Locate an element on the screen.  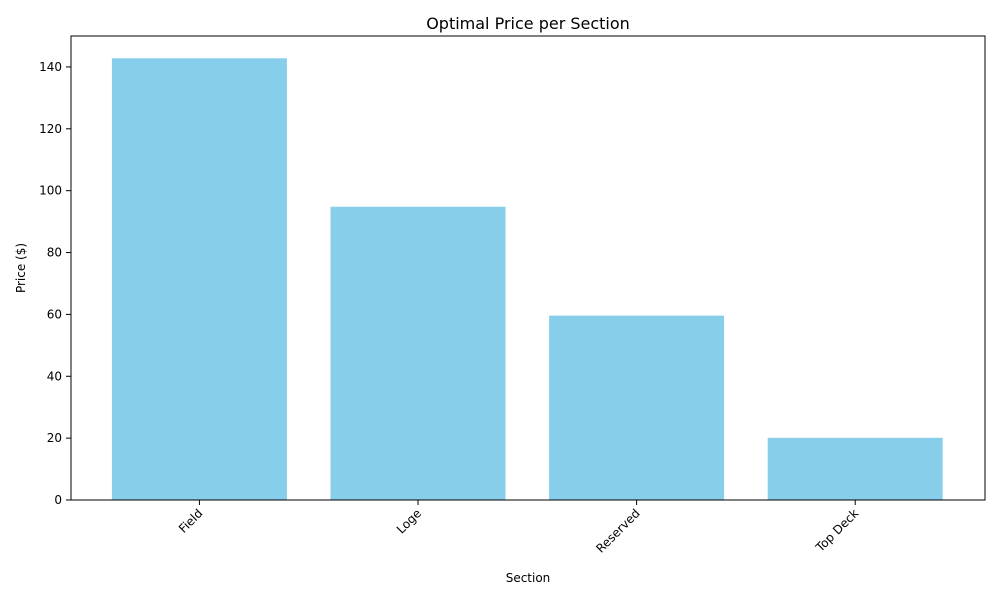
y-tick-label: 80 is located at coordinates (54, 253).